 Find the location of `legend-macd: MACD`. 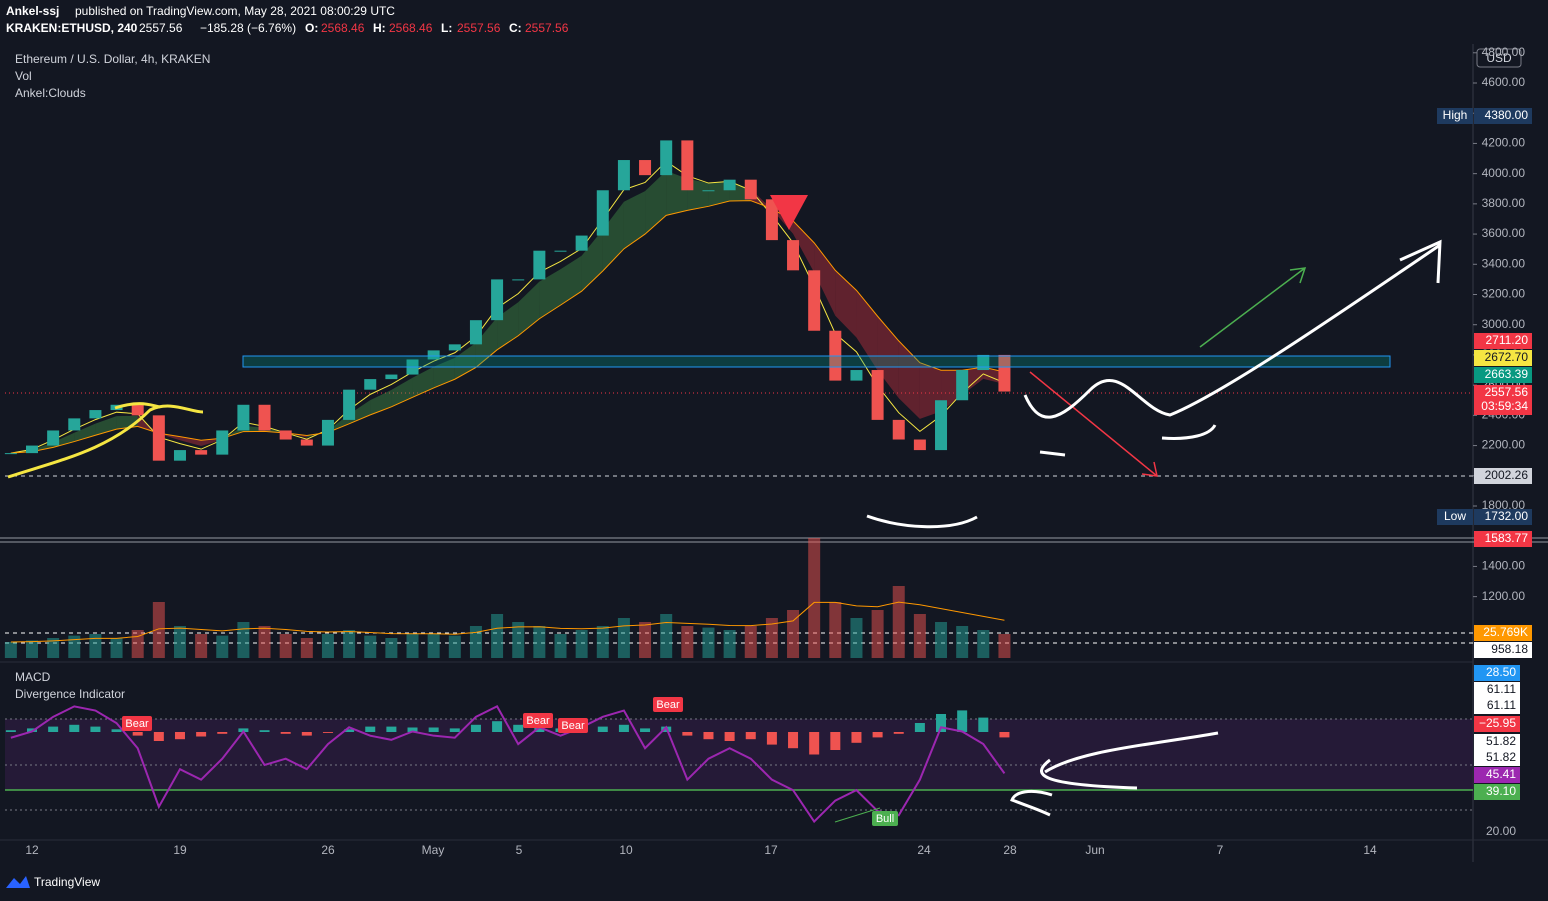

legend-macd: MACD is located at coordinates (33, 677).